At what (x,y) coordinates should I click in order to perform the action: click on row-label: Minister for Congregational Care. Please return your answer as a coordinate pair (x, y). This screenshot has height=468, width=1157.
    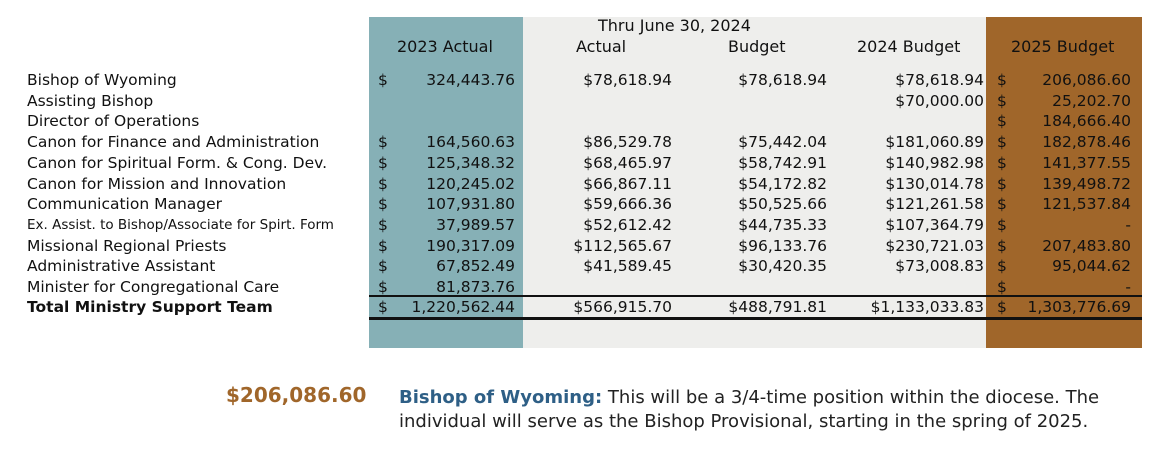
    Looking at the image, I should click on (153, 287).